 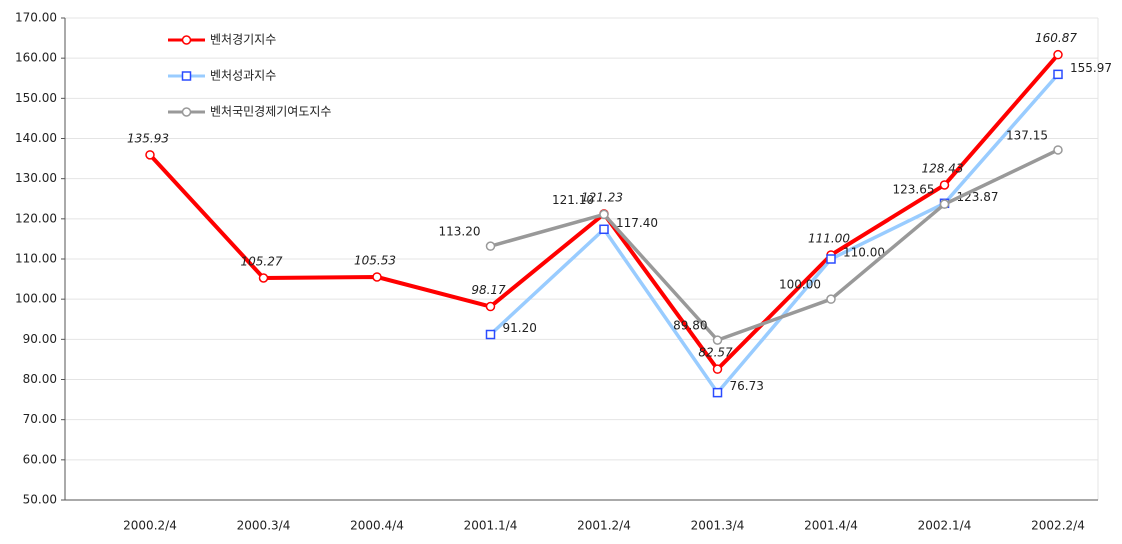 I want to click on data-label: 111.00, so click(x=829, y=238).